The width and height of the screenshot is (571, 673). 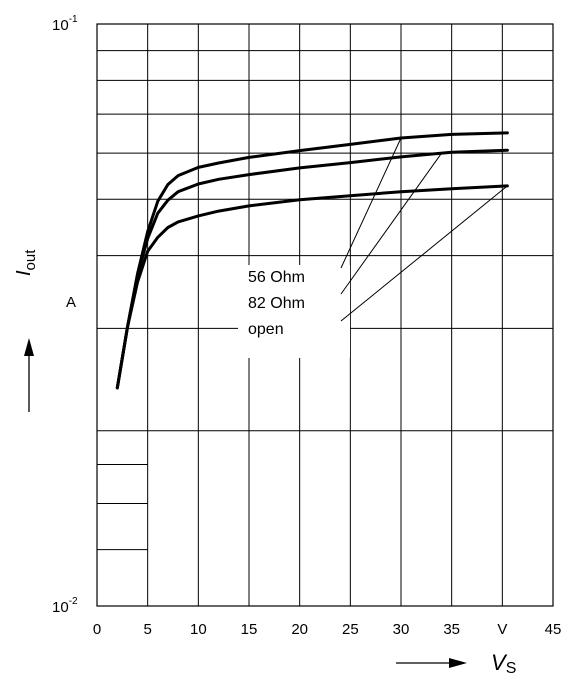 I want to click on y-tick-bottom-base: 10, so click(x=60, y=607).